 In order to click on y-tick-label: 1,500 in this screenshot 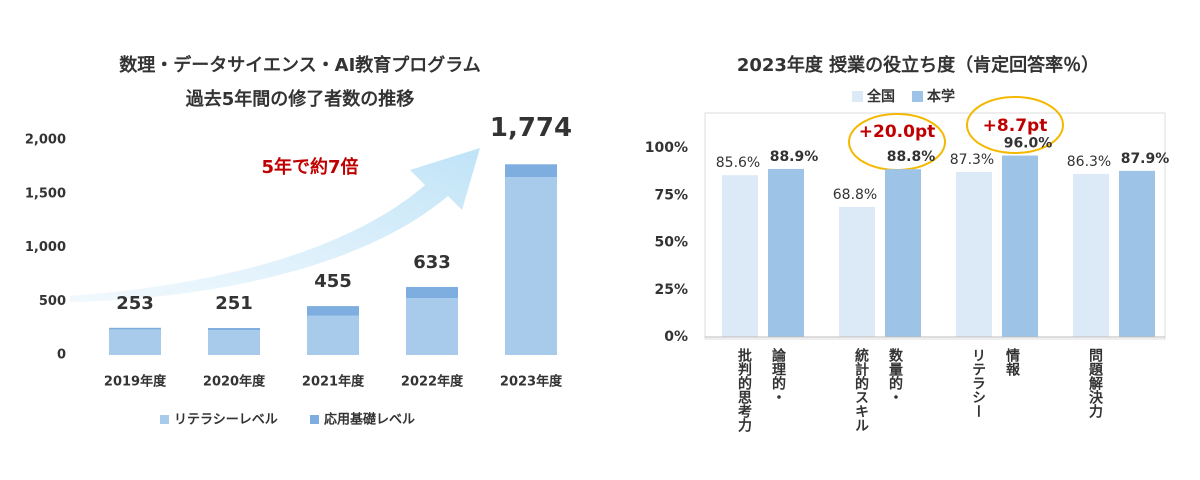, I will do `click(45, 193)`.